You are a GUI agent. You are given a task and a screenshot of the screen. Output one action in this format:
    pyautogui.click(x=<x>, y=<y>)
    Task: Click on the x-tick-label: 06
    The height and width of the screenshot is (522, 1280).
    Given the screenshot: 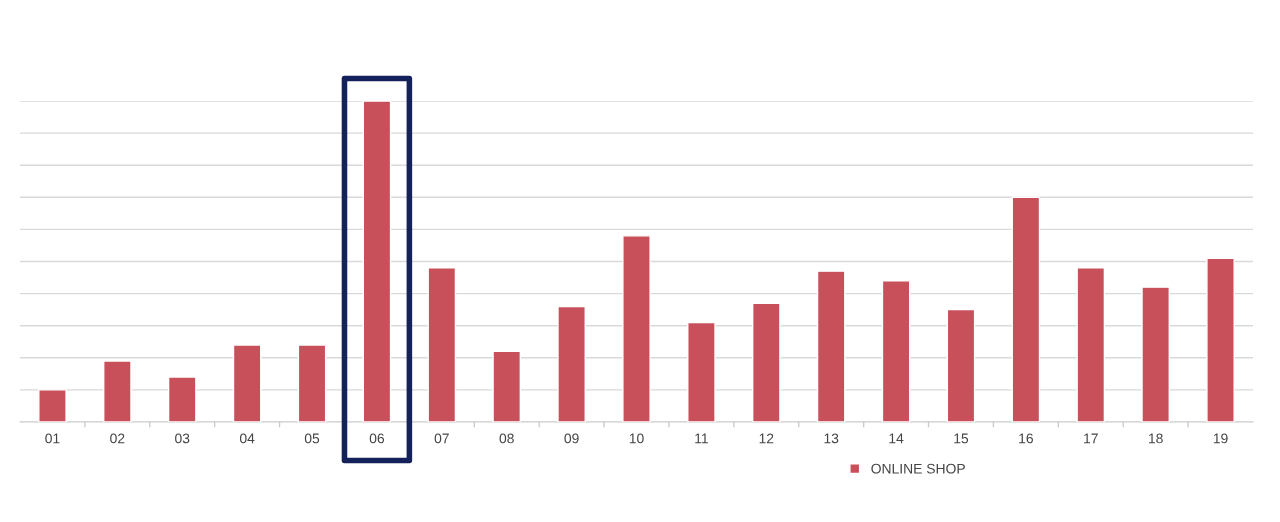 What is the action you would take?
    pyautogui.click(x=377, y=438)
    